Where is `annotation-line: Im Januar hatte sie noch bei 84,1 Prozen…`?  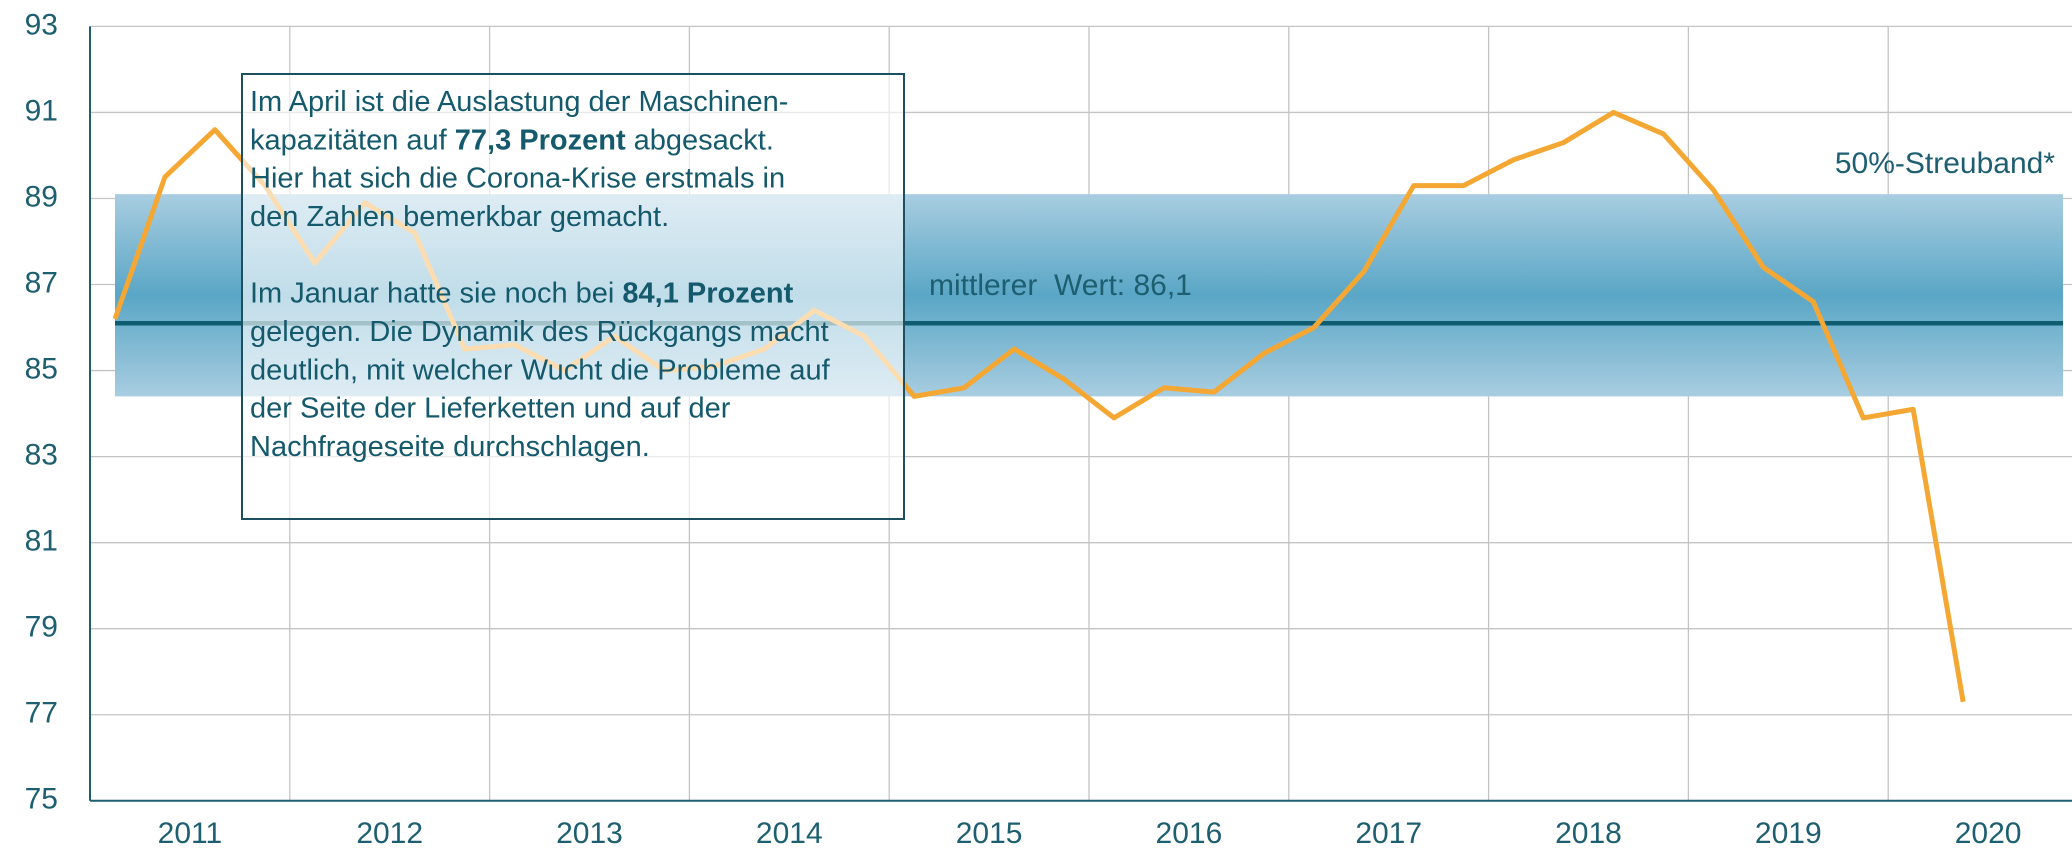 annotation-line: Im Januar hatte sie noch bei 84,1 Prozen… is located at coordinates (522, 293).